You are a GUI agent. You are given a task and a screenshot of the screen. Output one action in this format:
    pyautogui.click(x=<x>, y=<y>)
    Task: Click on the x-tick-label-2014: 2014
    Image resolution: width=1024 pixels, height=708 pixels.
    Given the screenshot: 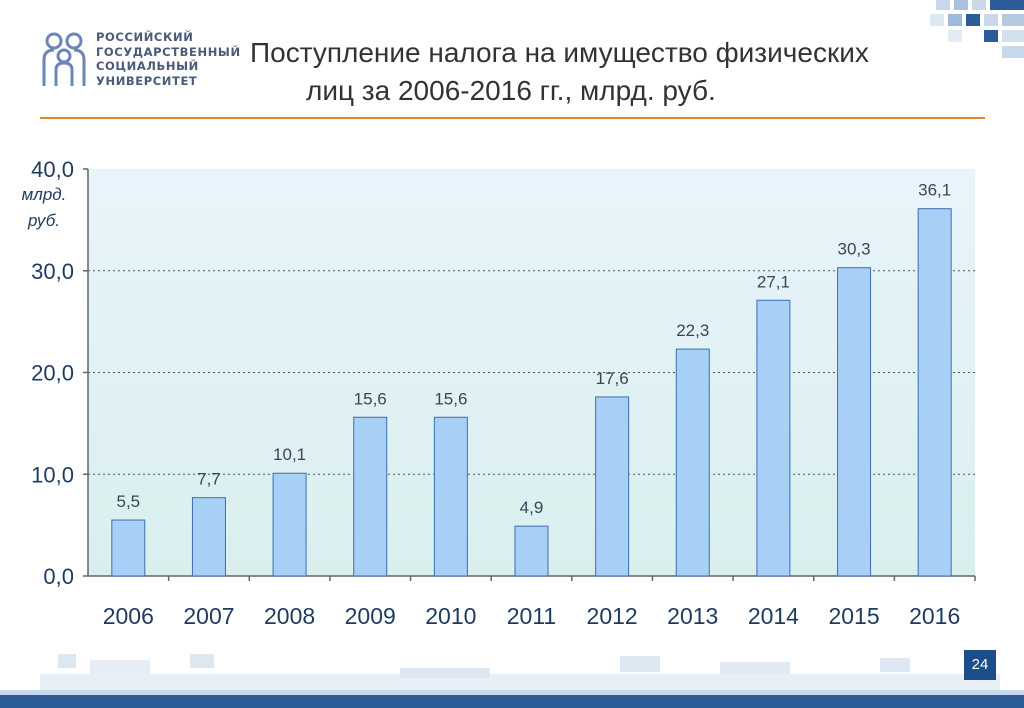 What is the action you would take?
    pyautogui.click(x=773, y=616)
    